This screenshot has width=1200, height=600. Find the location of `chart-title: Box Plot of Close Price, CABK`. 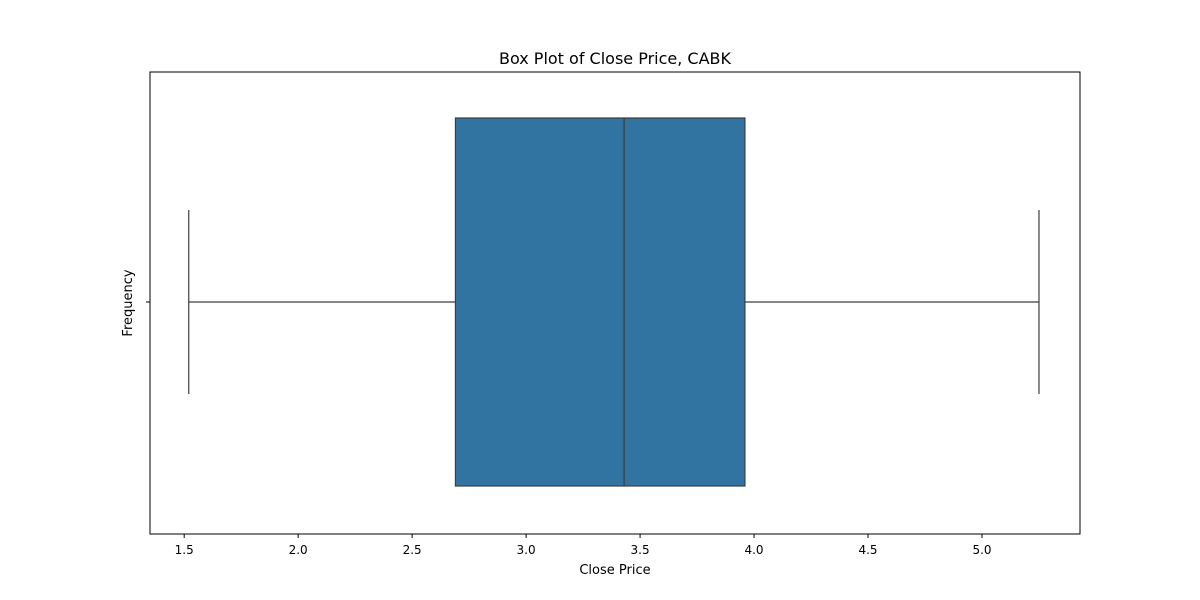

chart-title: Box Plot of Close Price, CABK is located at coordinates (615, 58).